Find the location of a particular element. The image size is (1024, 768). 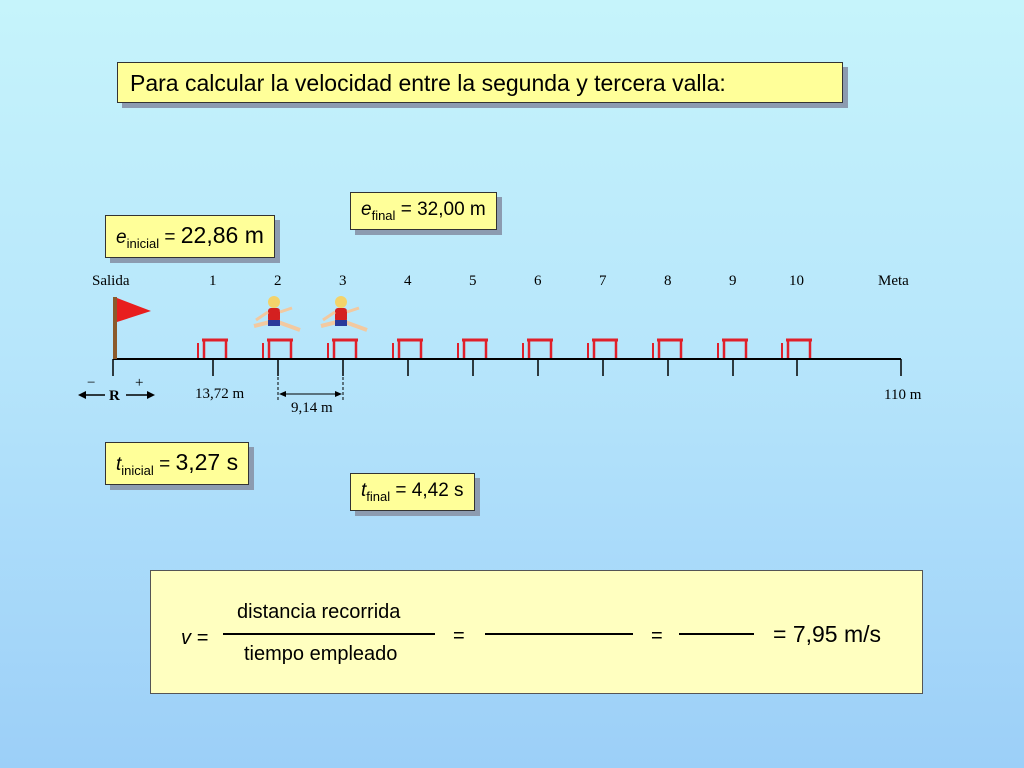

tick-marks is located at coordinates (507, 367).